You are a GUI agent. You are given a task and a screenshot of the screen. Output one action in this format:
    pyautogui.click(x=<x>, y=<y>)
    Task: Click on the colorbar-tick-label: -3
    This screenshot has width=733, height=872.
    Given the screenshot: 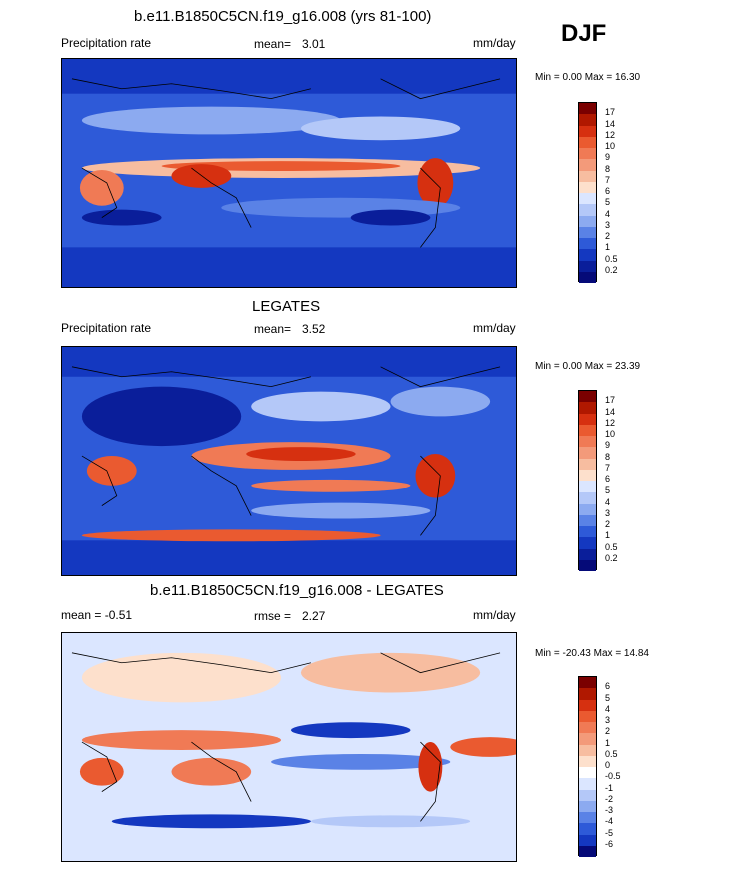 What is the action you would take?
    pyautogui.click(x=609, y=810)
    